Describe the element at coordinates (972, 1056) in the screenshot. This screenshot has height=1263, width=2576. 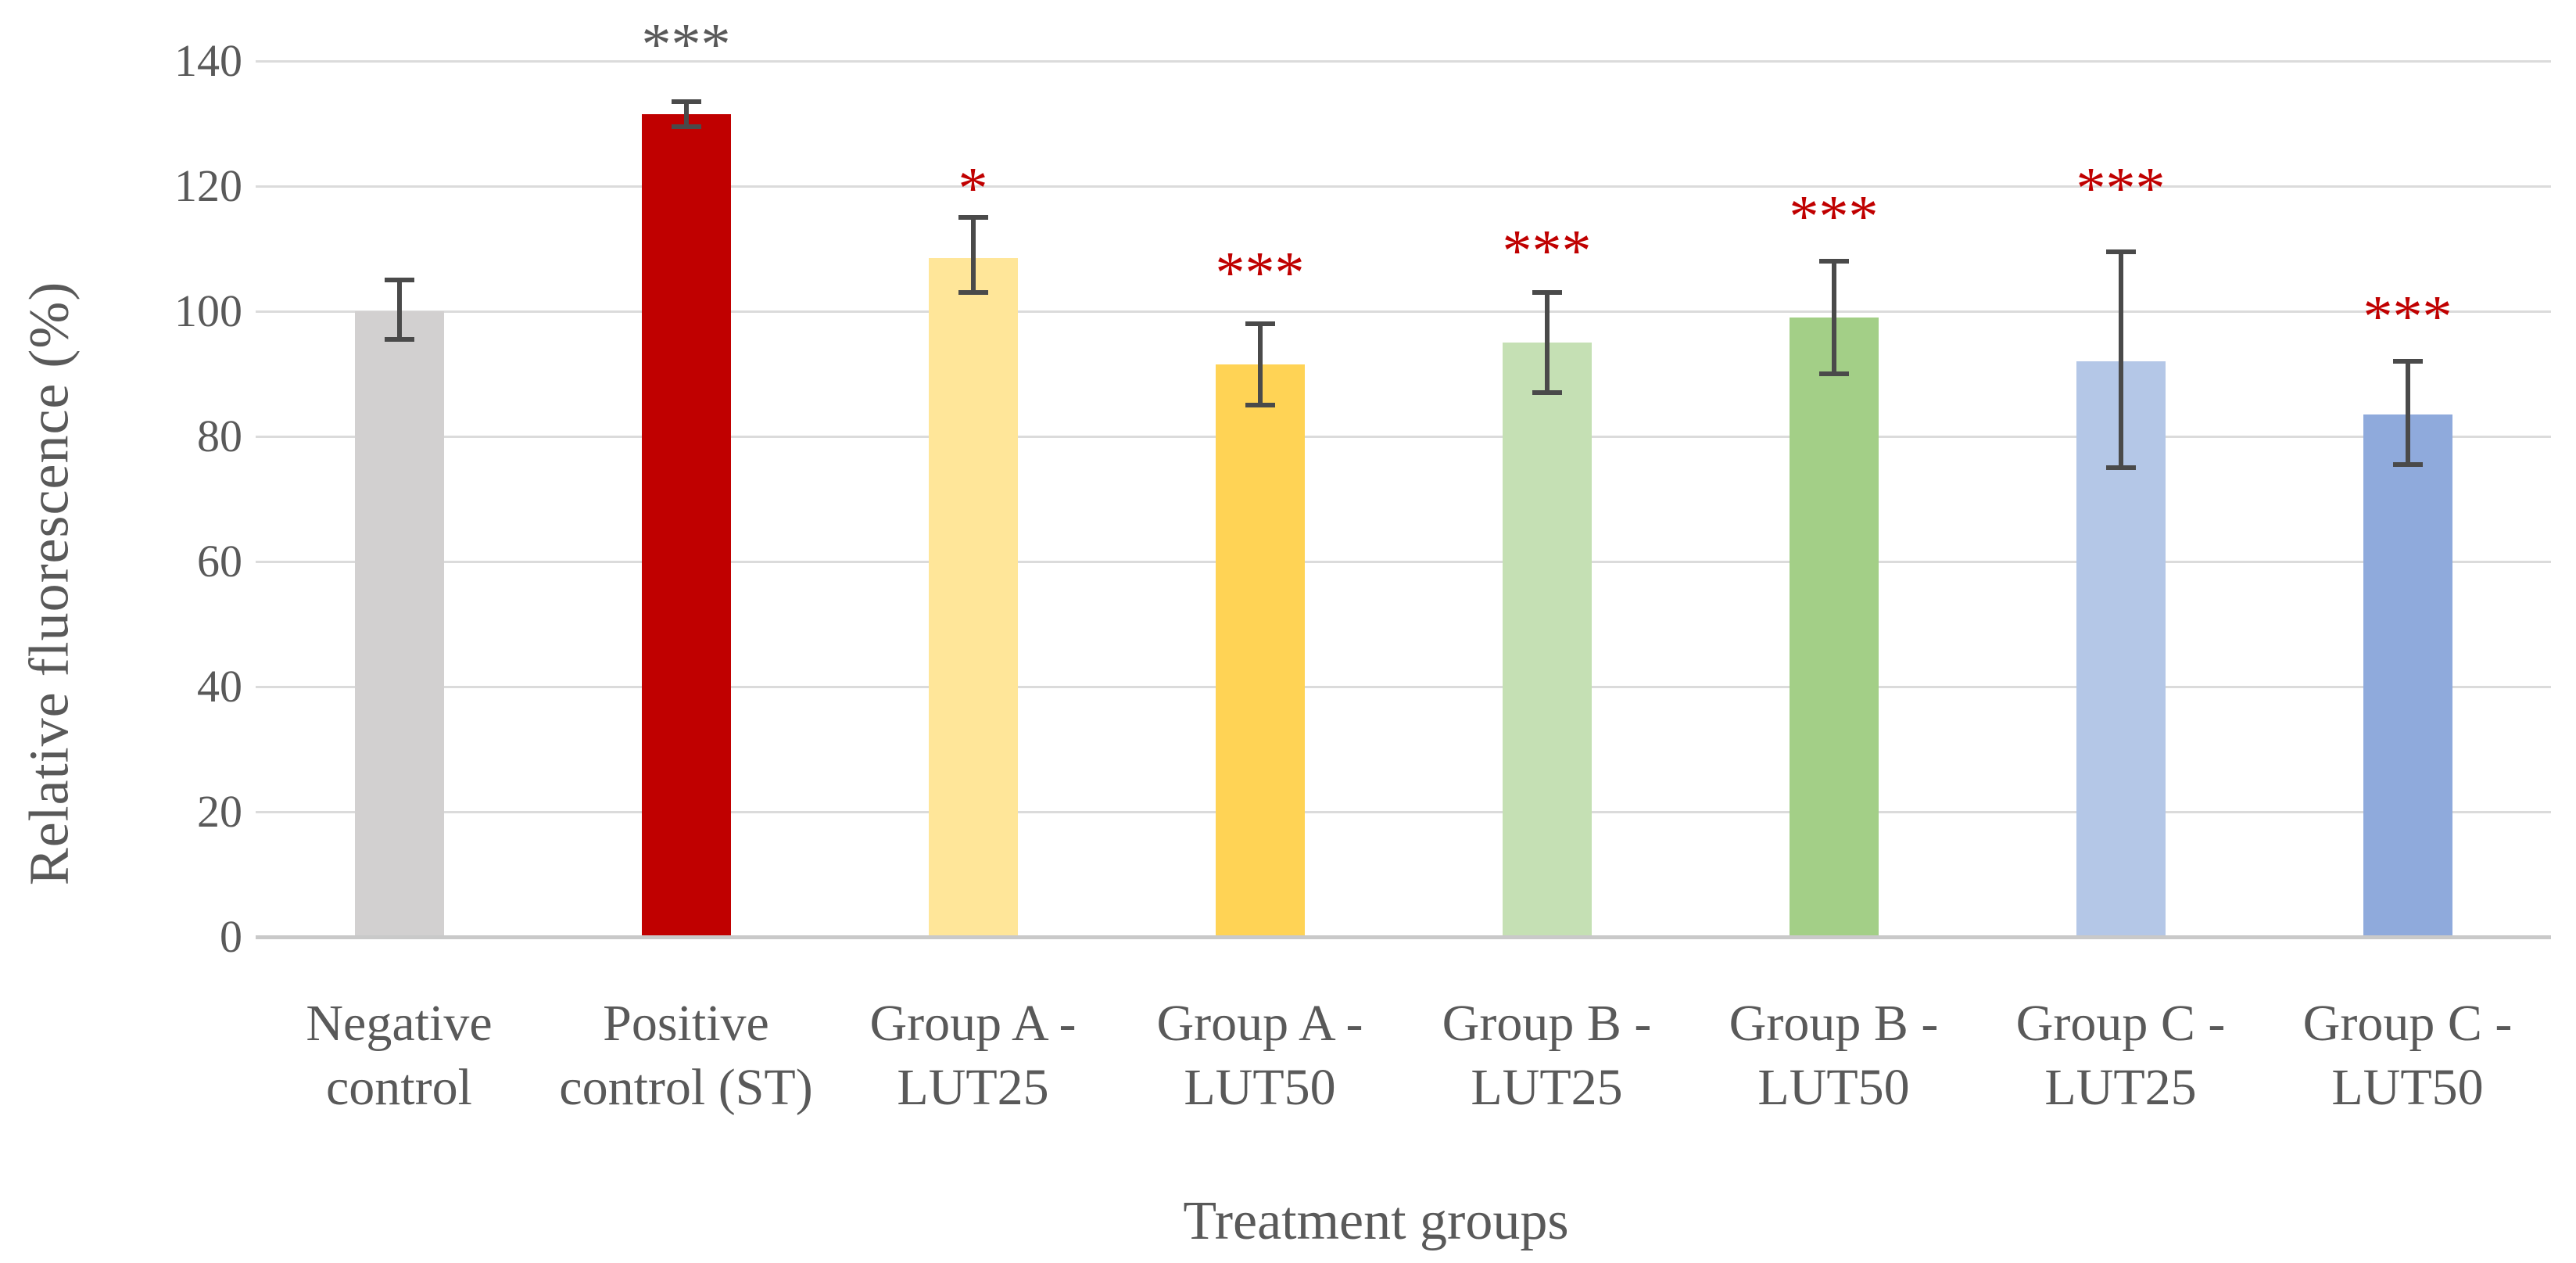
I see `x-category-label: Group A - LUT25` at that location.